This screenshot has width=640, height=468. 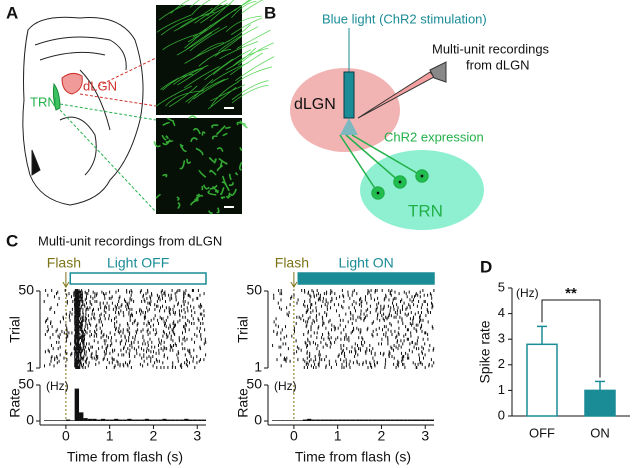 What do you see at coordinates (130, 240) in the screenshot?
I see `panel-title: Multi-unit recordings from dLGN` at bounding box center [130, 240].